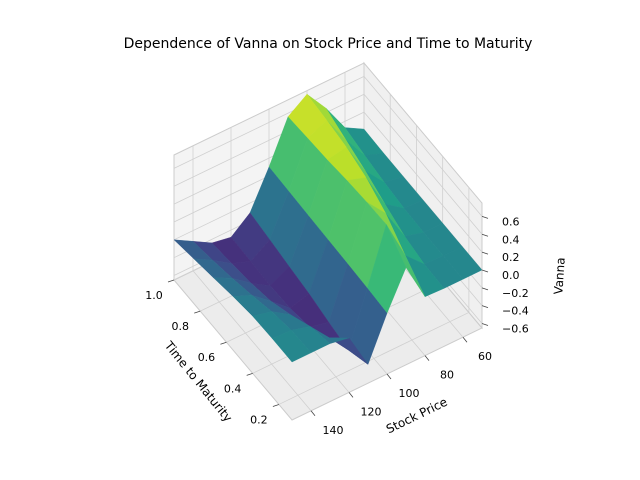 This screenshot has width=640, height=480. Describe the element at coordinates (485, 356) in the screenshot. I see `x-tick-label: 60` at that location.